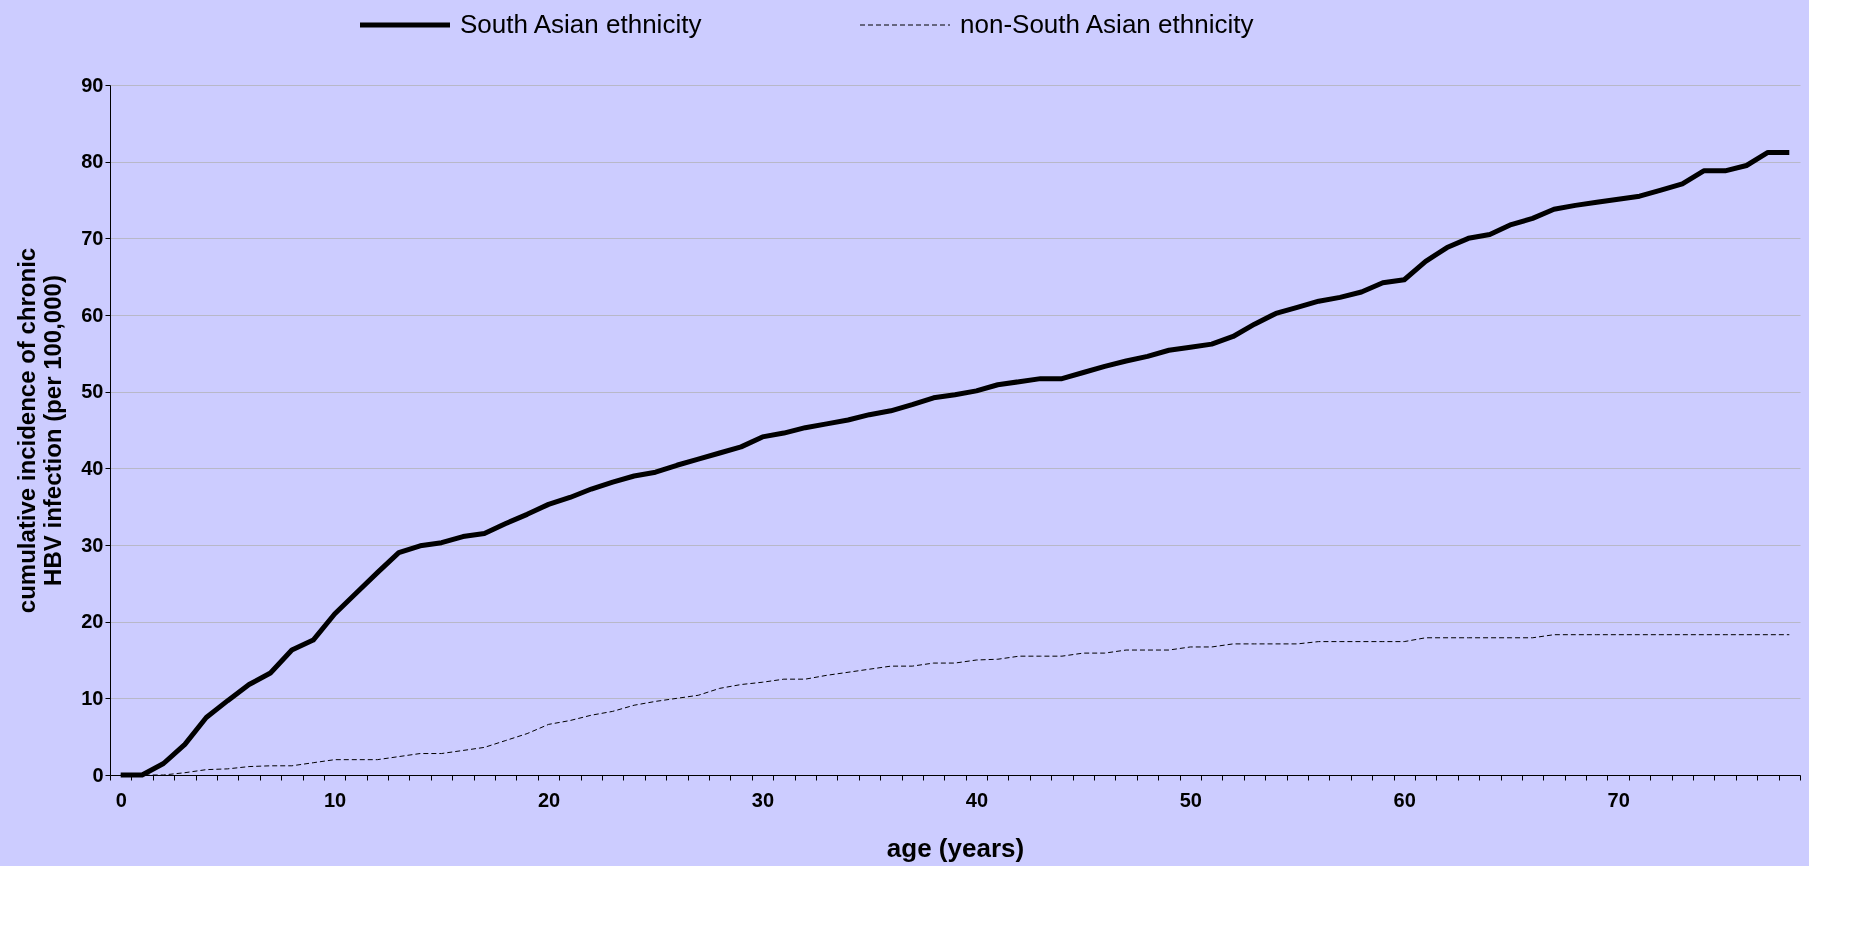 This screenshot has height=933, width=1851. What do you see at coordinates (92, 161) in the screenshot?
I see `y-tick-label: 80` at bounding box center [92, 161].